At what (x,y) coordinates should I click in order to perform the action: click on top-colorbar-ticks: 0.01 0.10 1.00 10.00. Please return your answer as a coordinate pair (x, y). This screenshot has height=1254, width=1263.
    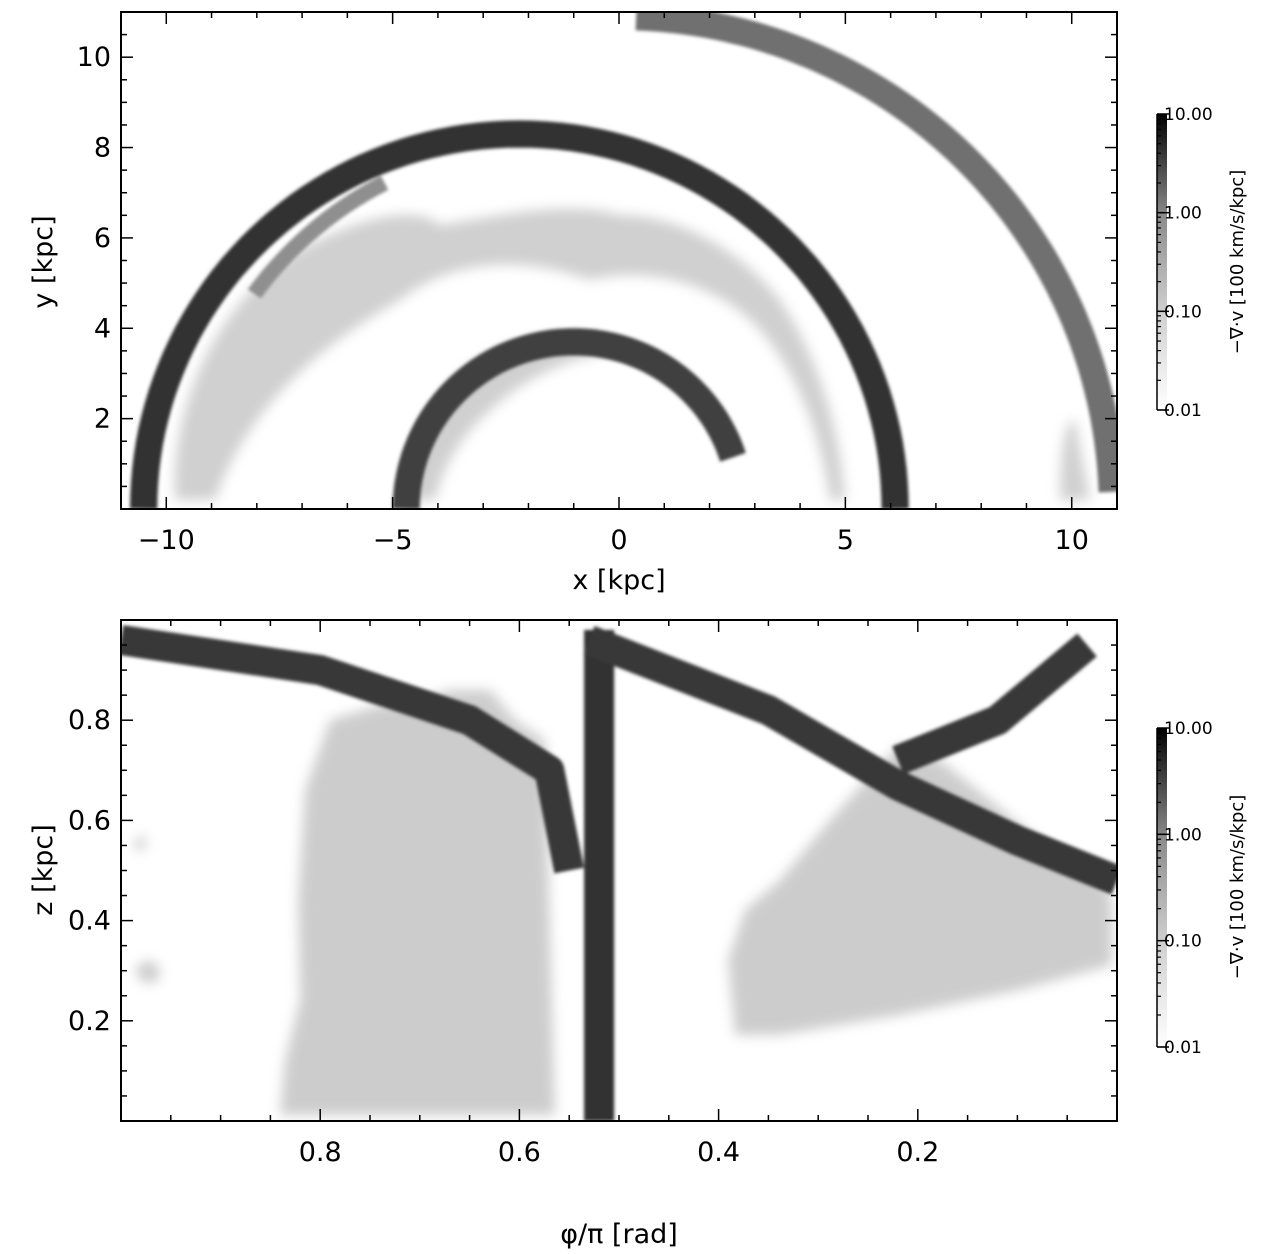
    Looking at the image, I should click on (1185, 263).